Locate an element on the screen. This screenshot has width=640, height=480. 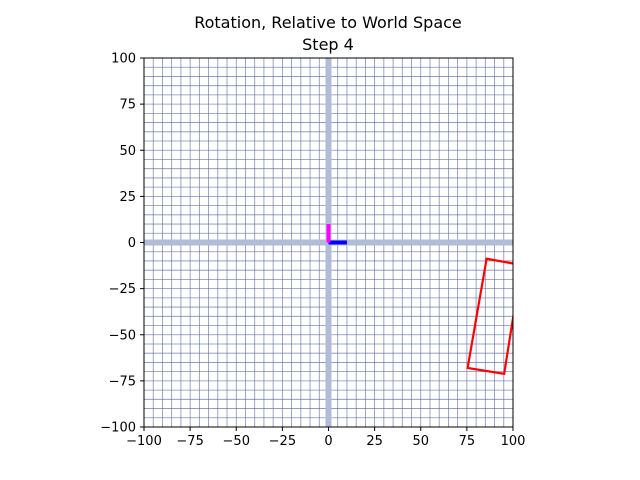
rotated-rectangle is located at coordinates (489, 316).